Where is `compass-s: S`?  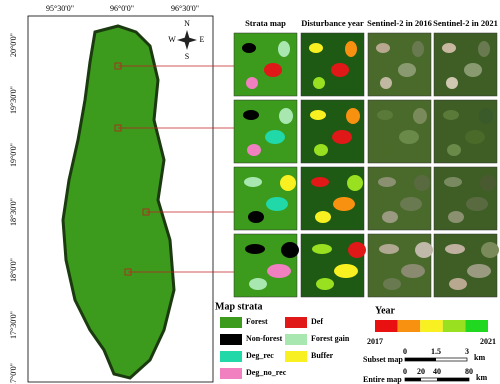 compass-s: S is located at coordinates (187, 56).